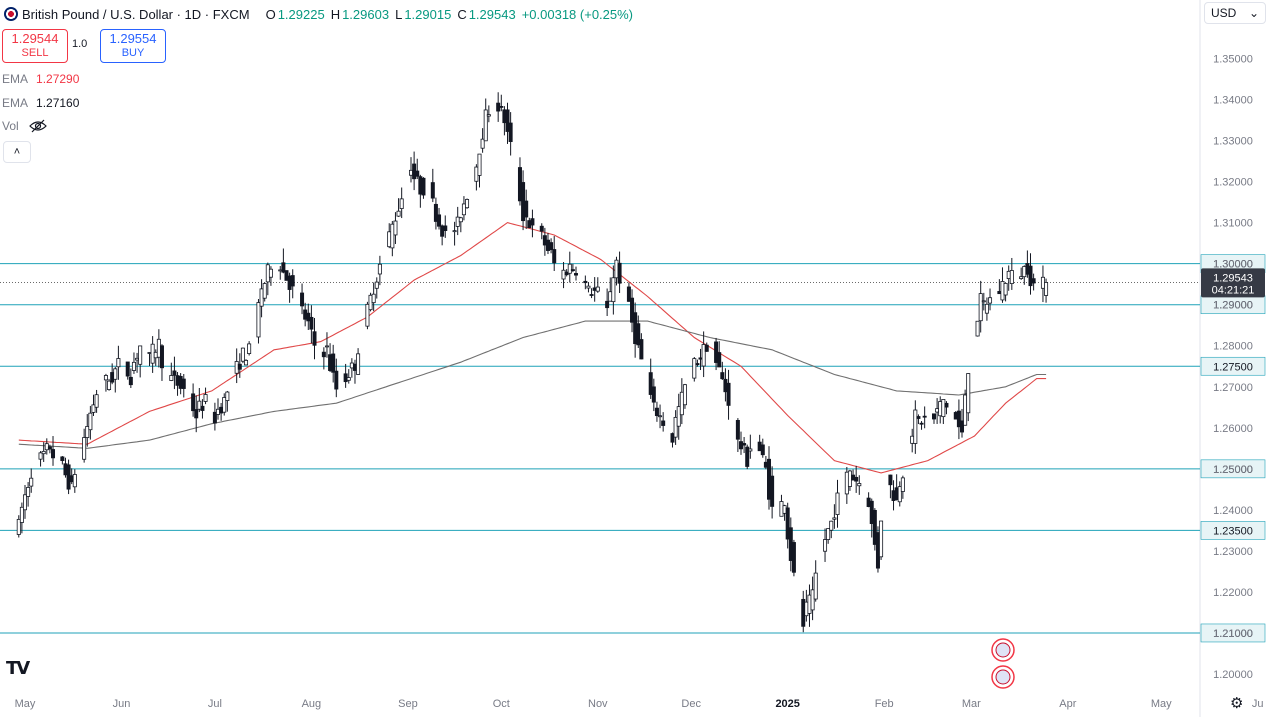 This screenshot has height=717, width=1271. Describe the element at coordinates (428, 14) in the screenshot. I see `low-value: 1.29015` at that location.